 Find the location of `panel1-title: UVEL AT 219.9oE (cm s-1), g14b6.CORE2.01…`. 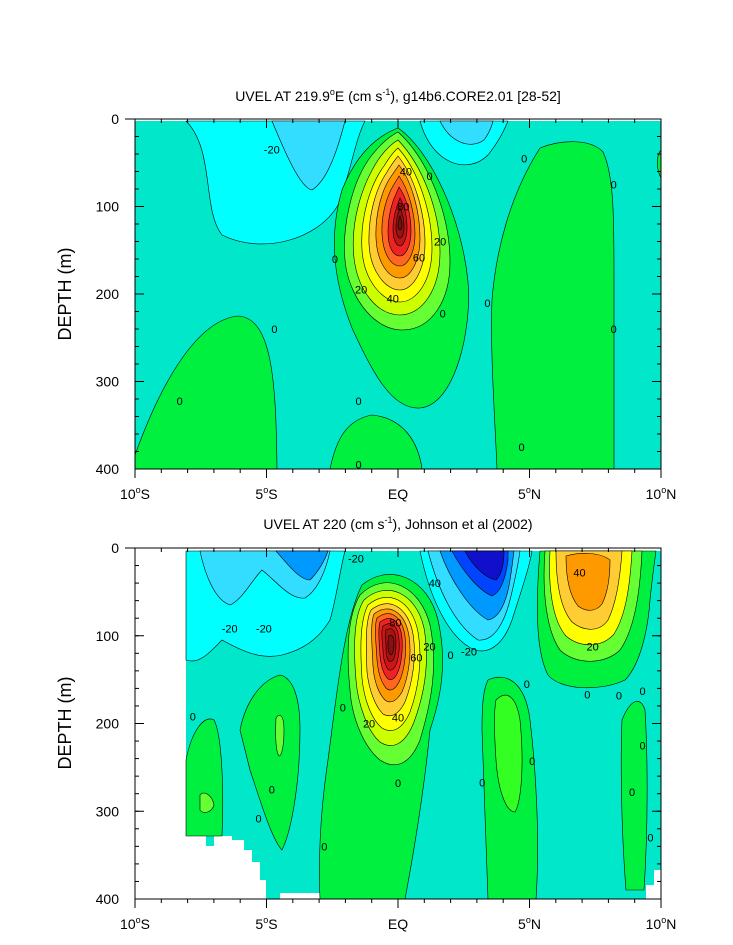

panel1-title: UVEL AT 219.9oE (cm s-1), g14b6.CORE2.01… is located at coordinates (398, 95).